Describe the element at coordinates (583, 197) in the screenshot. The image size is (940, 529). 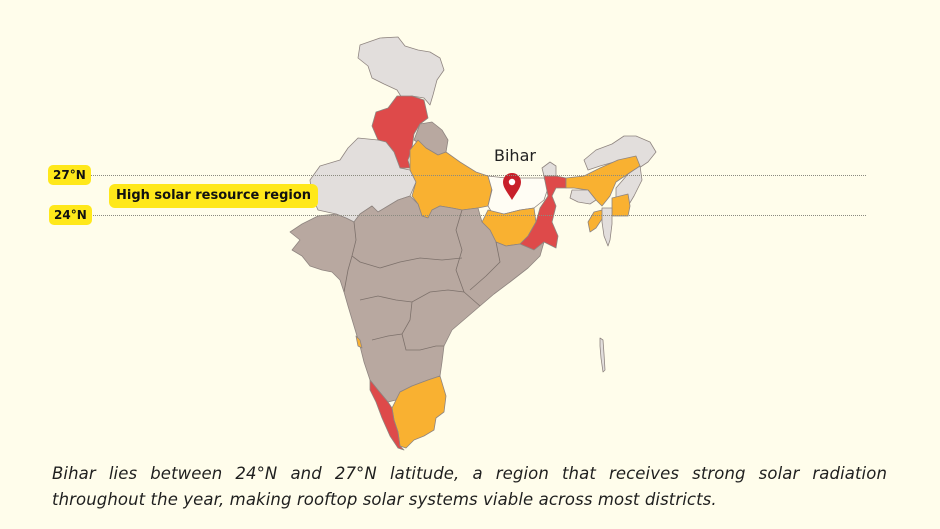
I see `state-meghalaya` at that location.